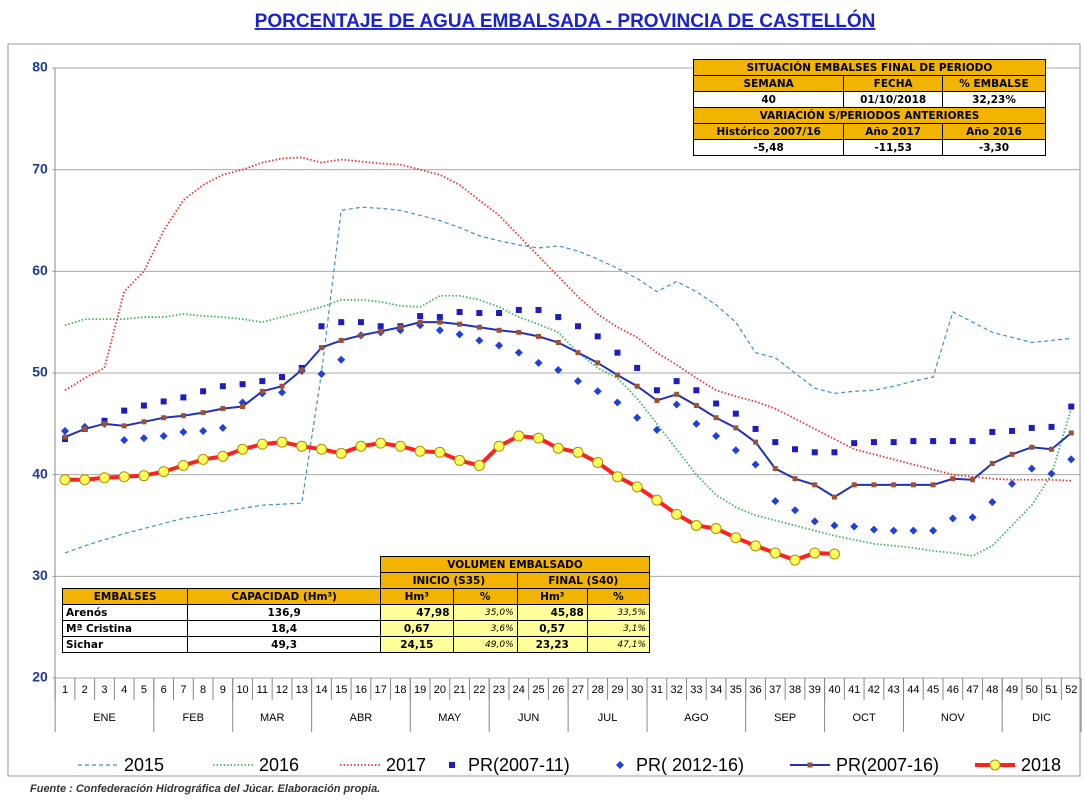  What do you see at coordinates (768, 147) in the screenshot?
I see `cell: -5,48` at bounding box center [768, 147].